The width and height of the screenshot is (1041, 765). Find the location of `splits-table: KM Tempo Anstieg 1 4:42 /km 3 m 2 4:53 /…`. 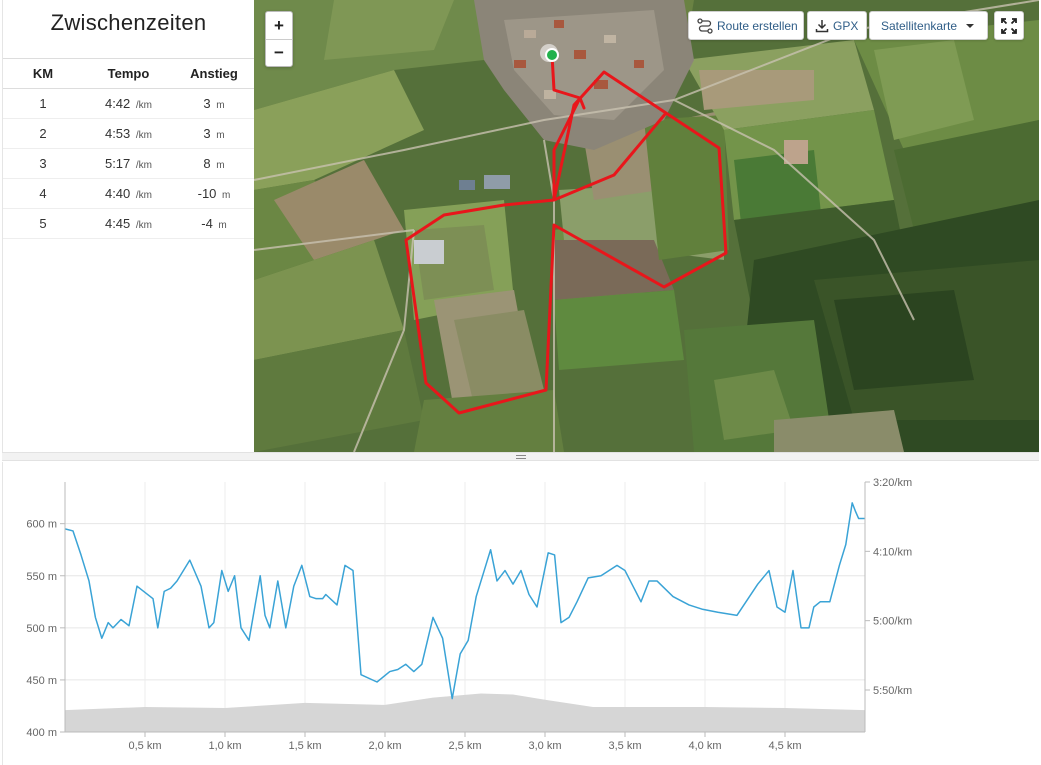

splits-table: KM Tempo Anstieg 1 4:42 /km 3 m 2 4:53 /… is located at coordinates (128, 148).